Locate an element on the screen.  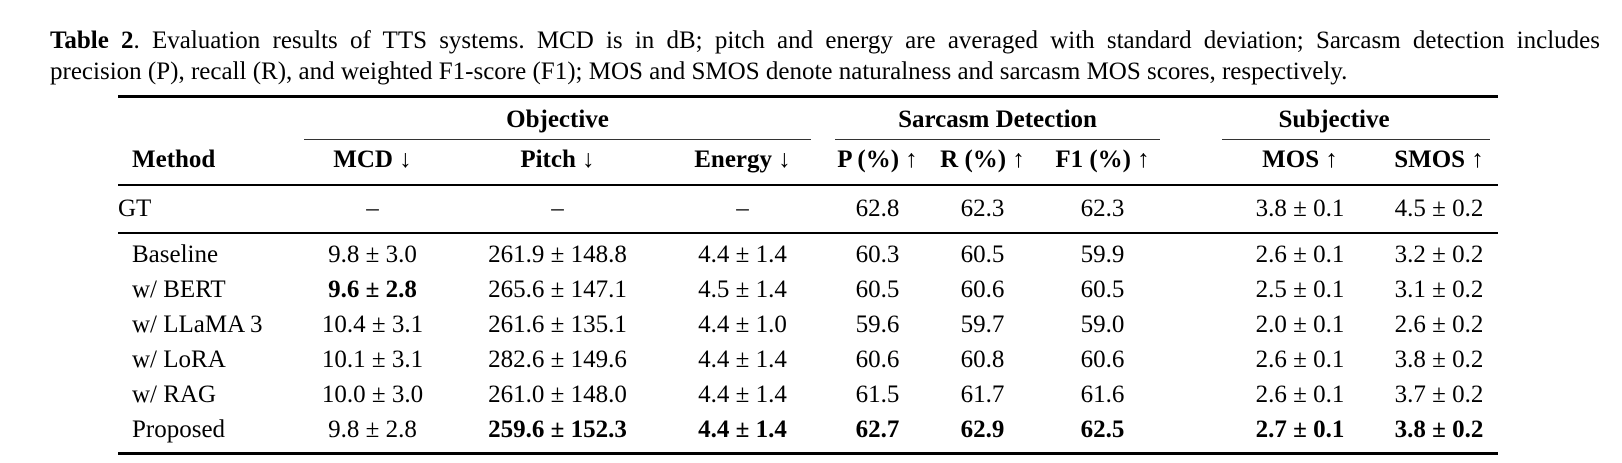
column-header-mcd: MCD ↓ is located at coordinates (372, 163).